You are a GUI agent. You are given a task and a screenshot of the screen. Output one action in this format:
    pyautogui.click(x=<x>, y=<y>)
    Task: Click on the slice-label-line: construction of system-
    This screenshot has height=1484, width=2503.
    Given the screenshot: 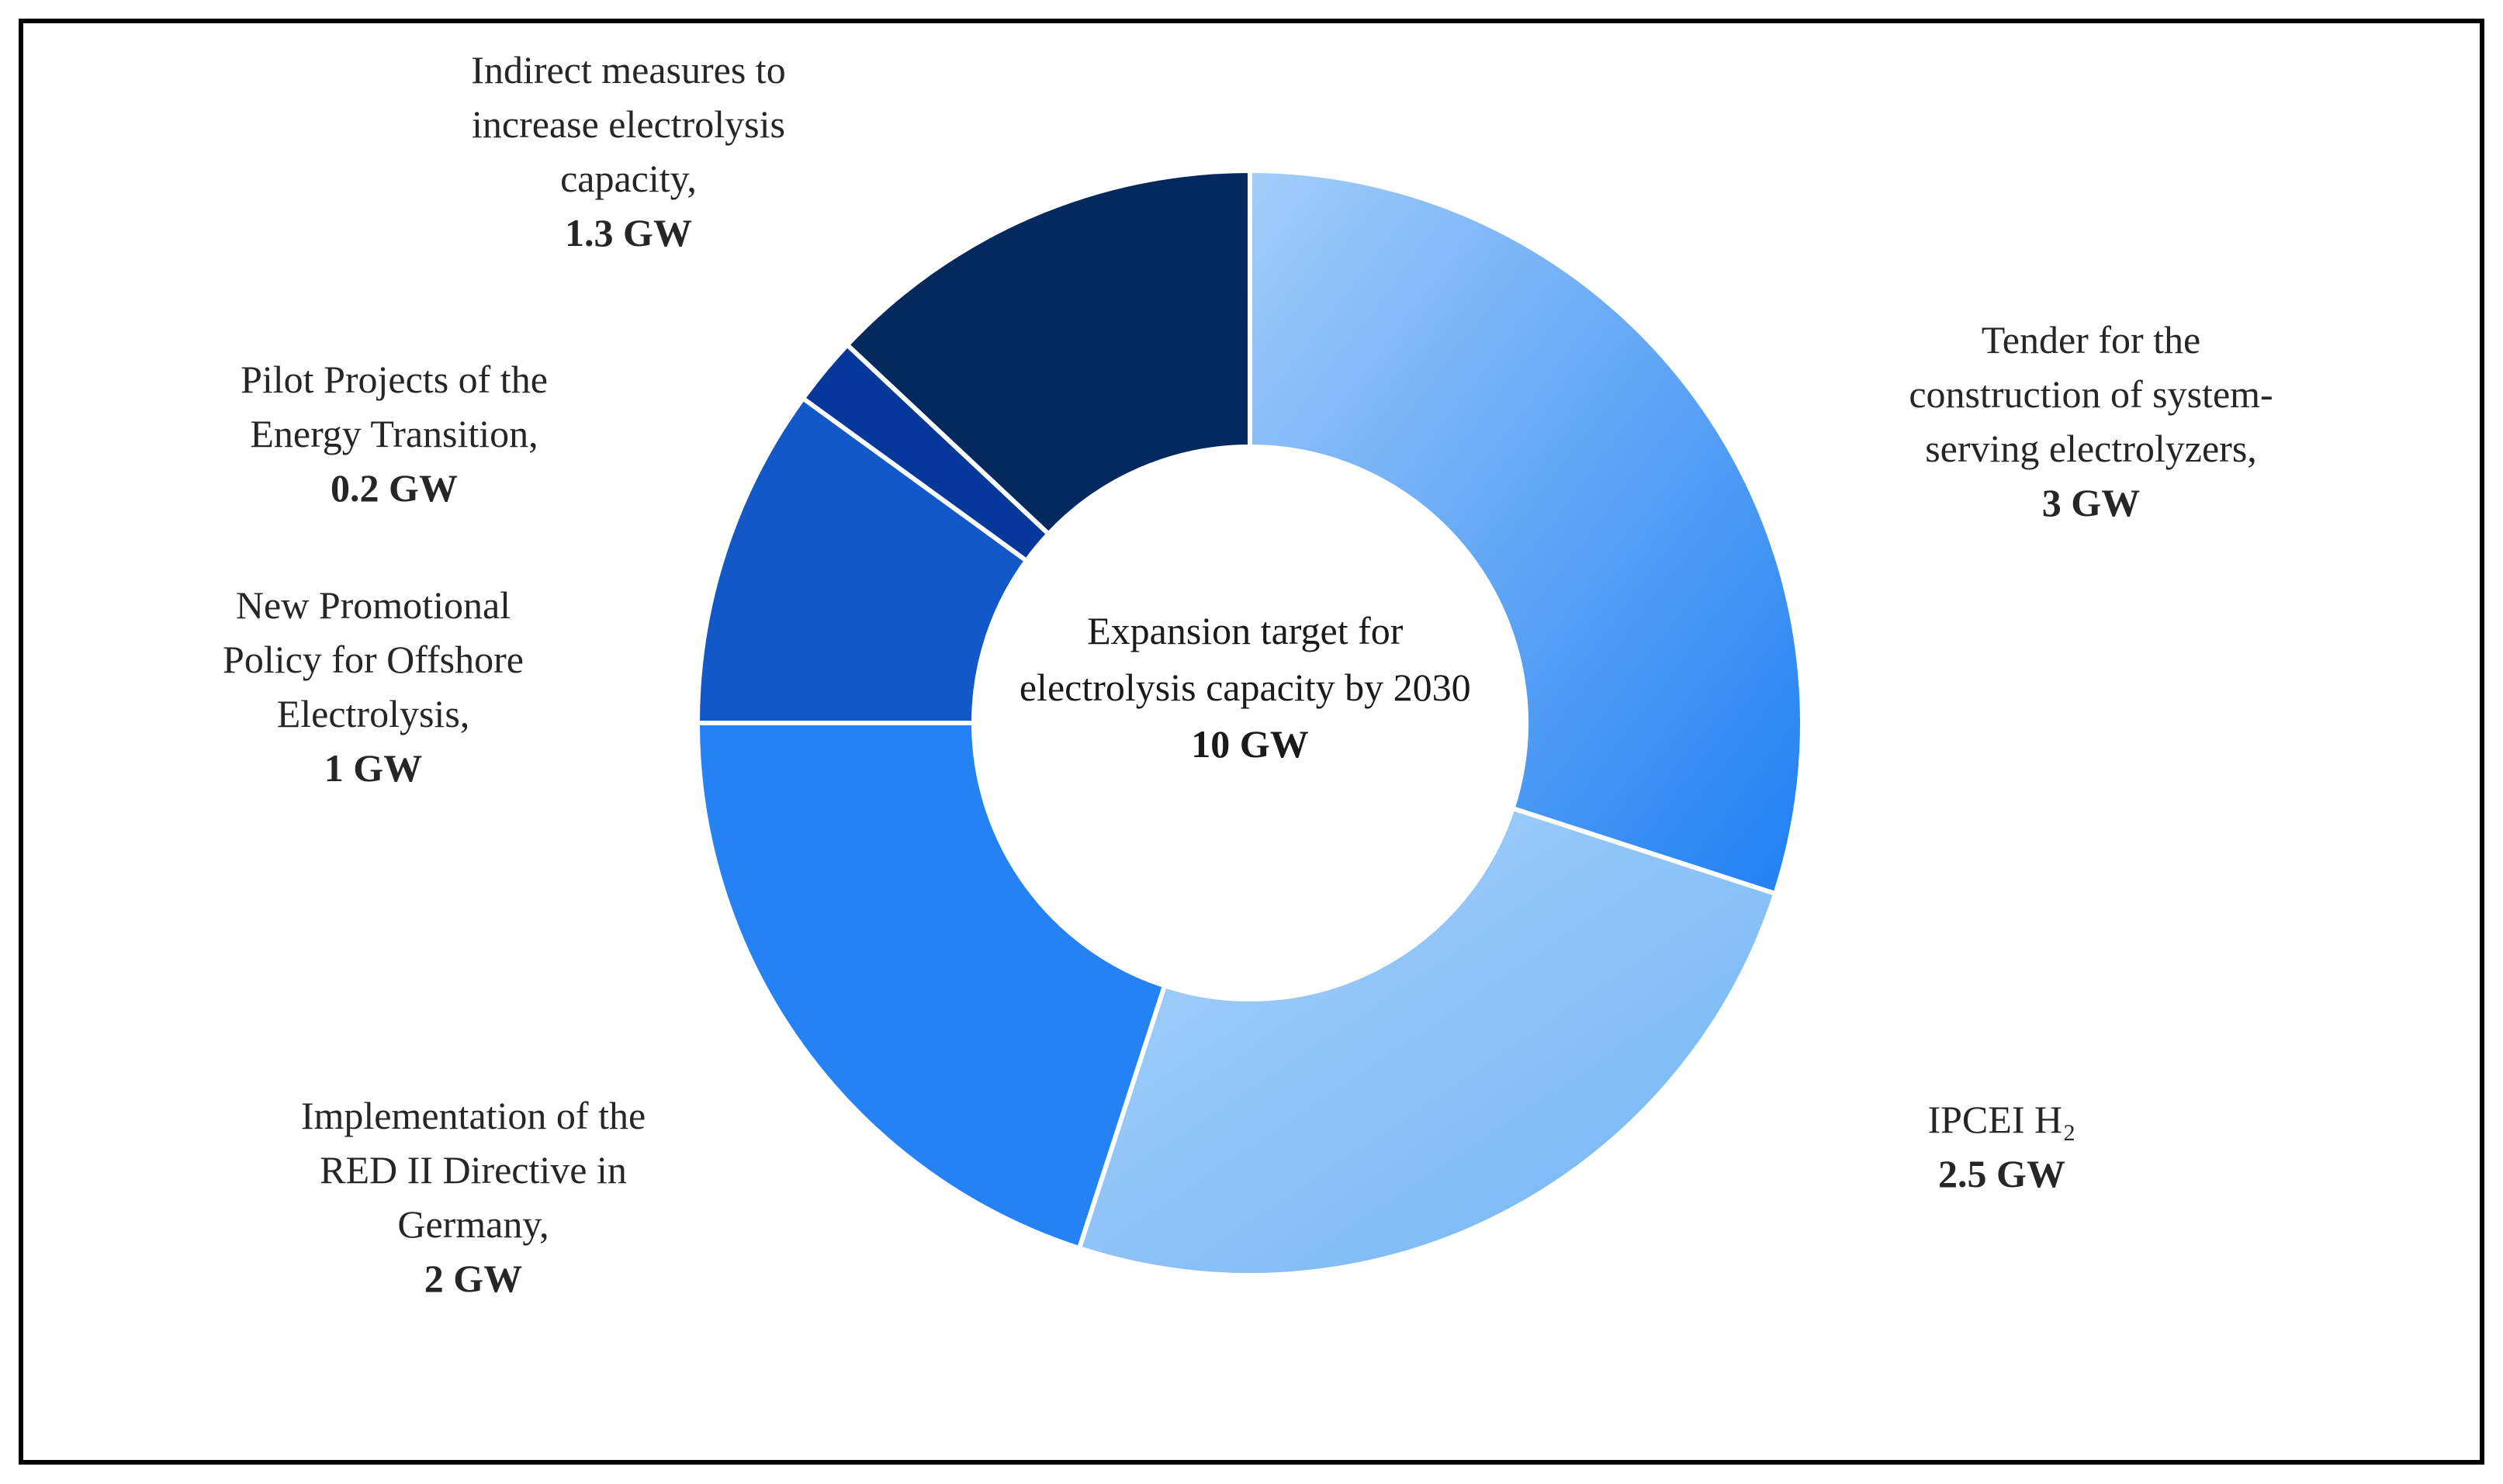 What is the action you would take?
    pyautogui.click(x=2091, y=394)
    